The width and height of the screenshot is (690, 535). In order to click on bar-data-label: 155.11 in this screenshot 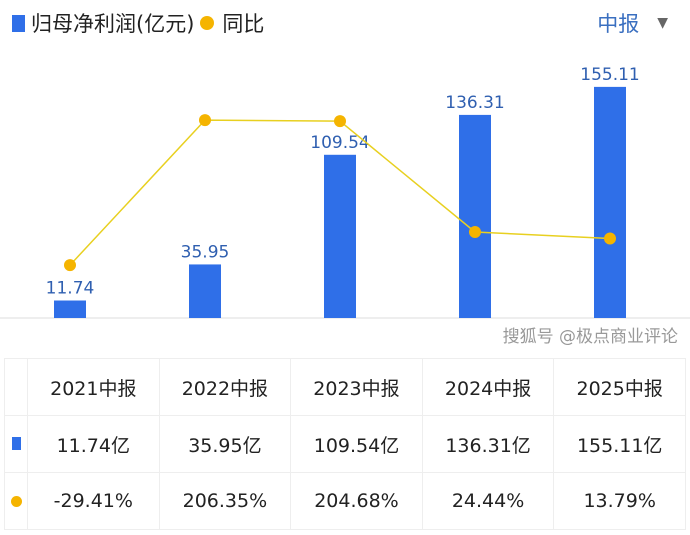, I will do `click(609, 75)`.